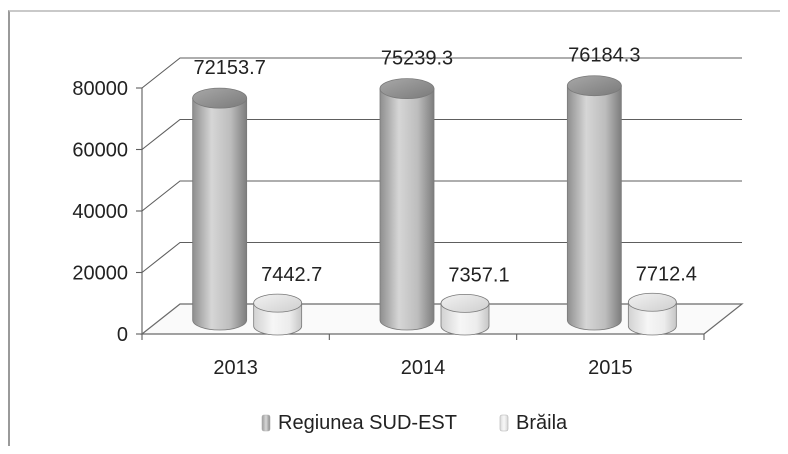 This screenshot has height=454, width=788. What do you see at coordinates (367, 423) in the screenshot?
I see `legend-label-regiunea-sud-est: Regiunea SUD-EST` at bounding box center [367, 423].